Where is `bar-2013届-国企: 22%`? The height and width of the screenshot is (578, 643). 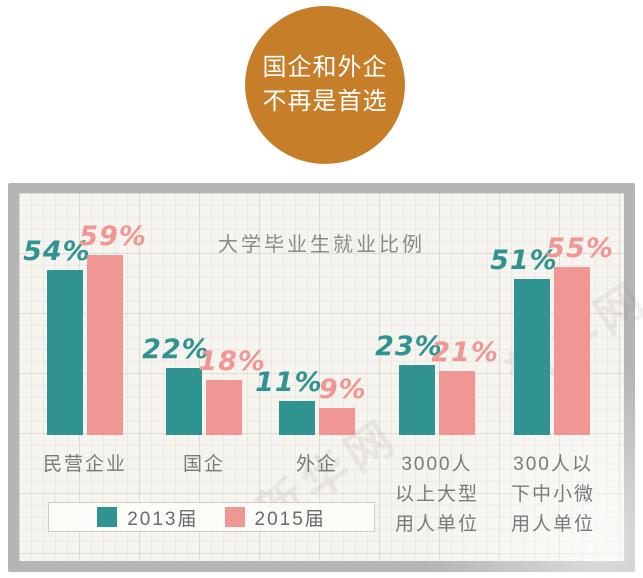
bar-2013届-国企: 22% is located at coordinates (175, 384).